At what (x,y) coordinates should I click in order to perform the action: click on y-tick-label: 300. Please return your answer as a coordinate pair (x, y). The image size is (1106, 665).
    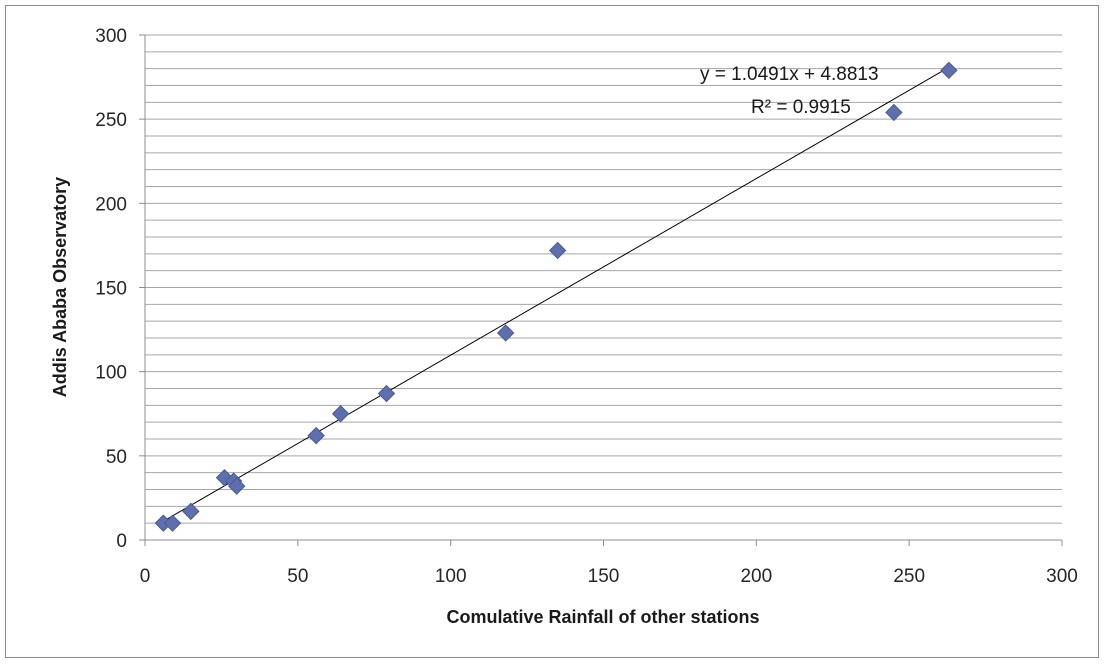
    Looking at the image, I should click on (111, 36).